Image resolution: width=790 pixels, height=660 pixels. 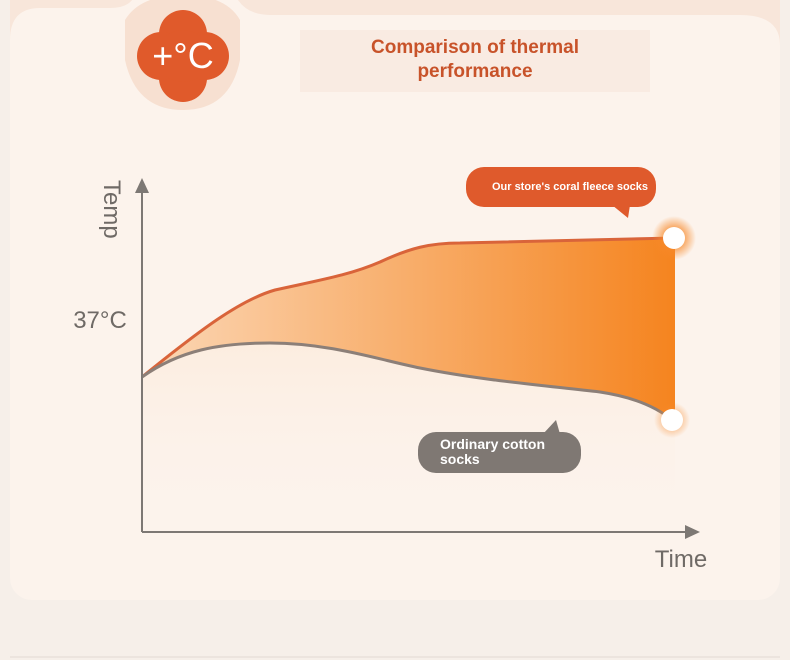 I want to click on y-arrow, so click(x=142, y=185).